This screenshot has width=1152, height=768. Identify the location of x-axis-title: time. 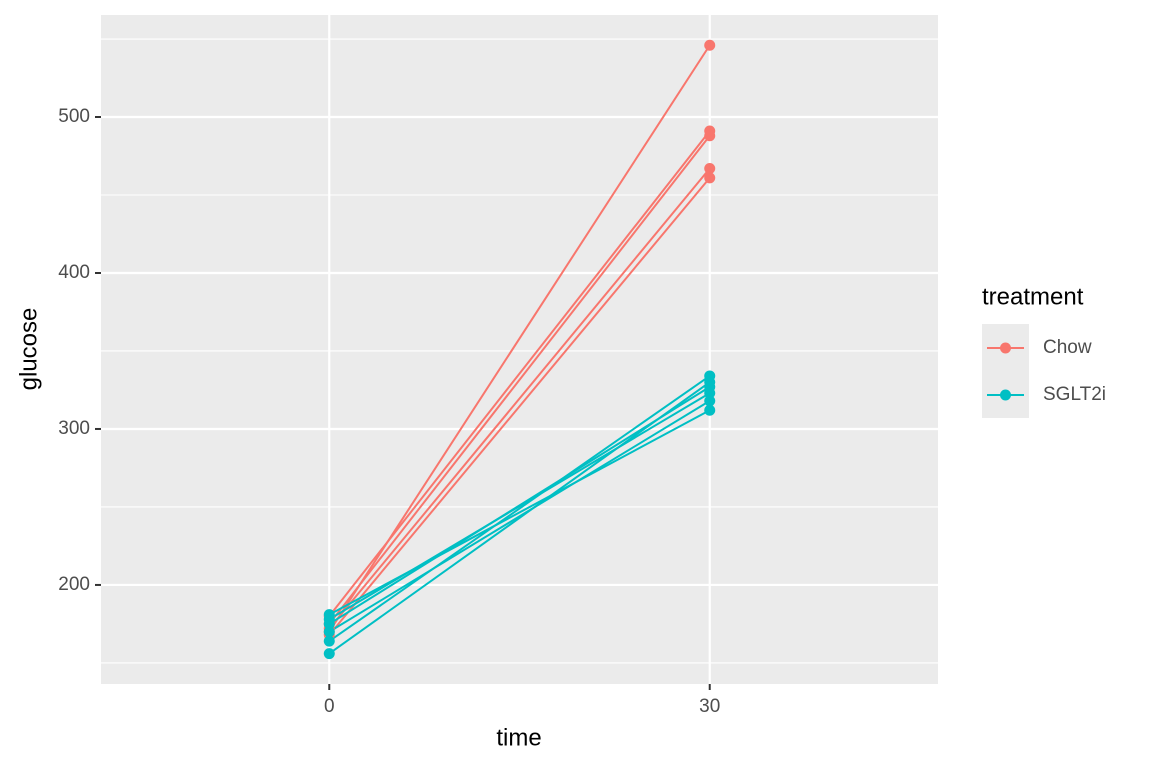
(518, 737).